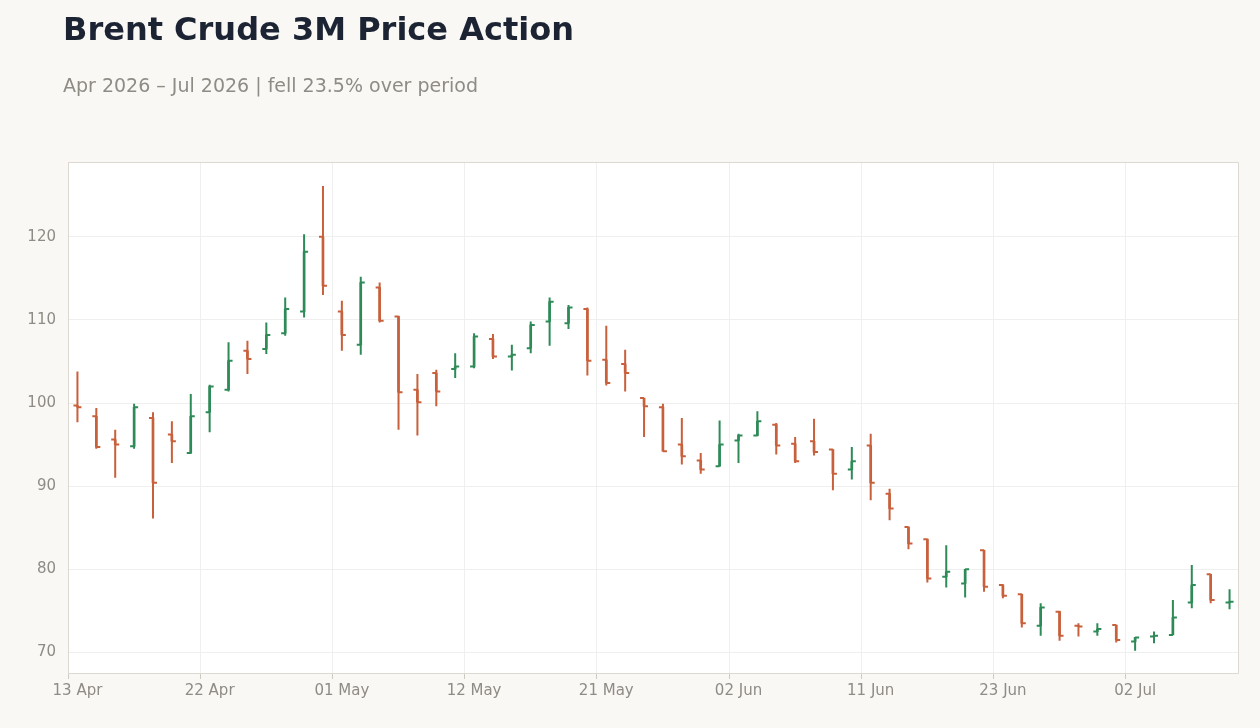  Describe the element at coordinates (1003, 689) in the screenshot. I see `x-tick-label: 23 Jun` at that location.